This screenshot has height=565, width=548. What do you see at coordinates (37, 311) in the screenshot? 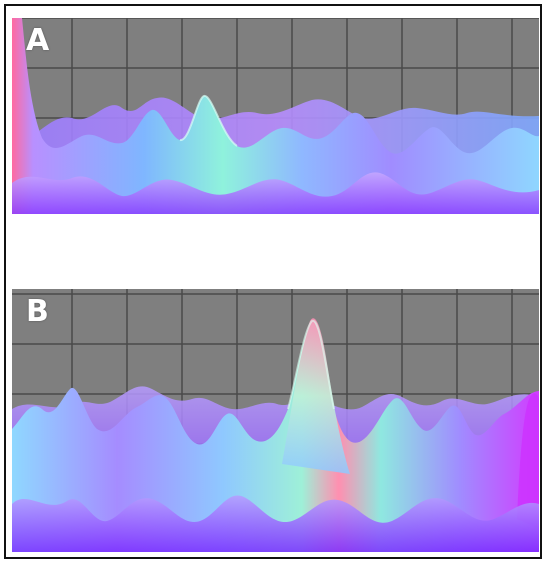
I see `panel-b-label: B` at bounding box center [37, 311].